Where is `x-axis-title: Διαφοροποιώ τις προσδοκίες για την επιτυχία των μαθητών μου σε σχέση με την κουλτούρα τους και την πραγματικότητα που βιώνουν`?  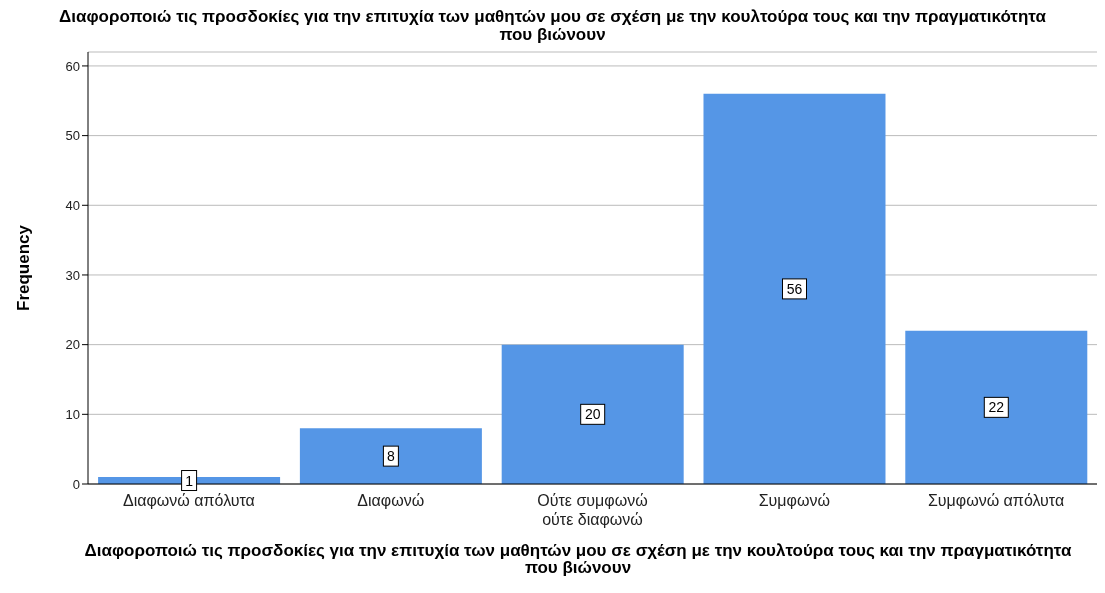
x-axis-title: Διαφοροποιώ τις προσδοκίες για την επιτυχία των μαθητών μου σε σχέση με την κουλτούρα τους και την πραγματικότητα που βιώνουν is located at coordinates (578, 559).